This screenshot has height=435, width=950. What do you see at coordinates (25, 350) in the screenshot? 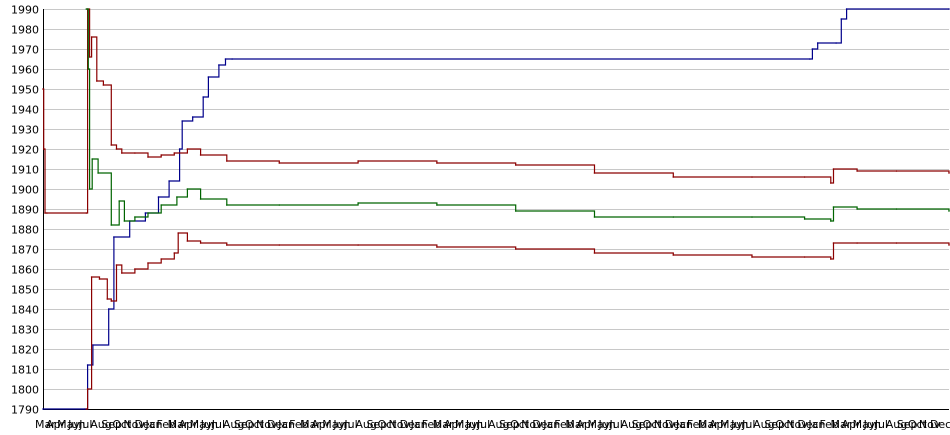
I see `y-tick-label: 1820` at bounding box center [25, 350].